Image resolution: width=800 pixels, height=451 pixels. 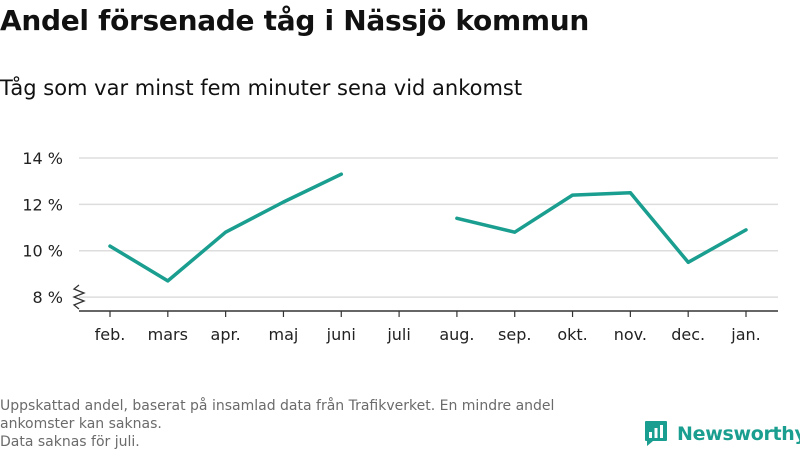 I want to click on x-tick-label: okt., so click(x=572, y=334).